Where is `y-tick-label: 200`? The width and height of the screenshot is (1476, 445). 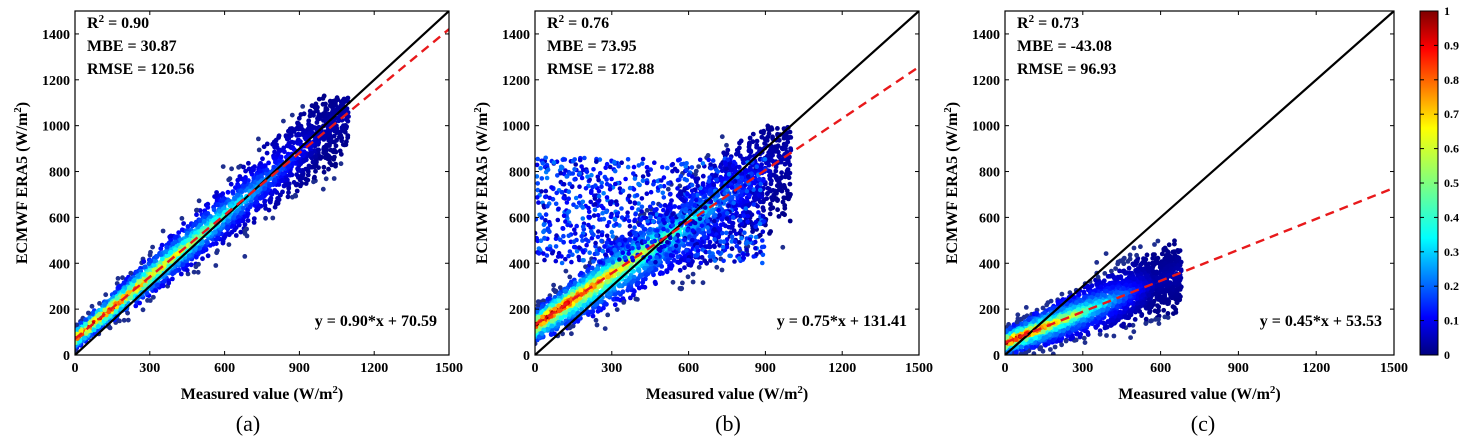
y-tick-label: 200 is located at coordinates (59, 310).